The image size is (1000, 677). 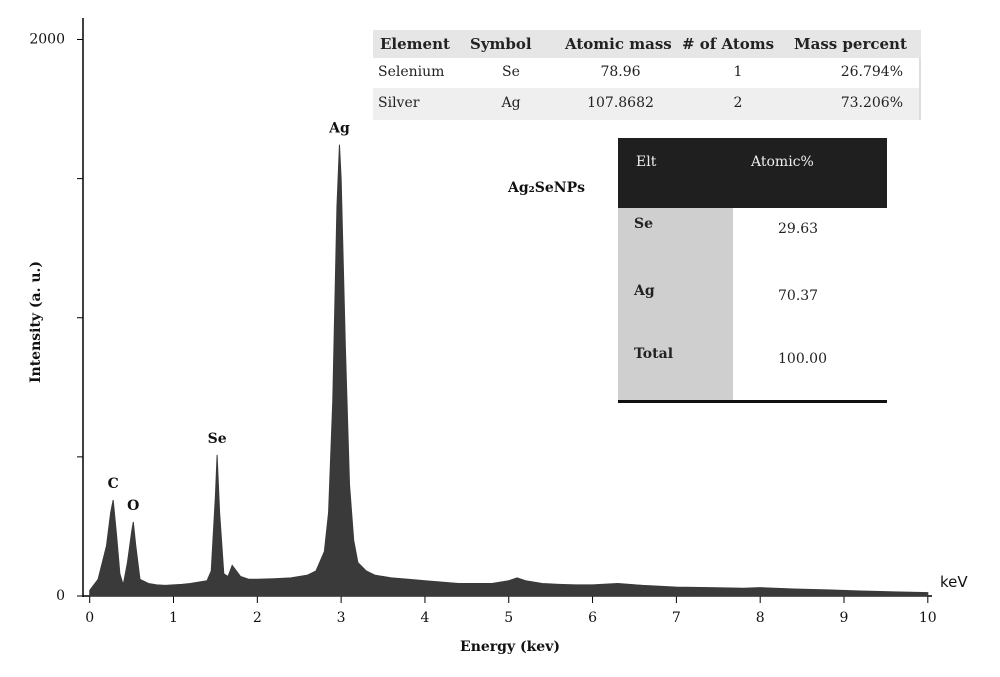 What do you see at coordinates (871, 72) in the screenshot?
I see `cell: 26.794%` at bounding box center [871, 72].